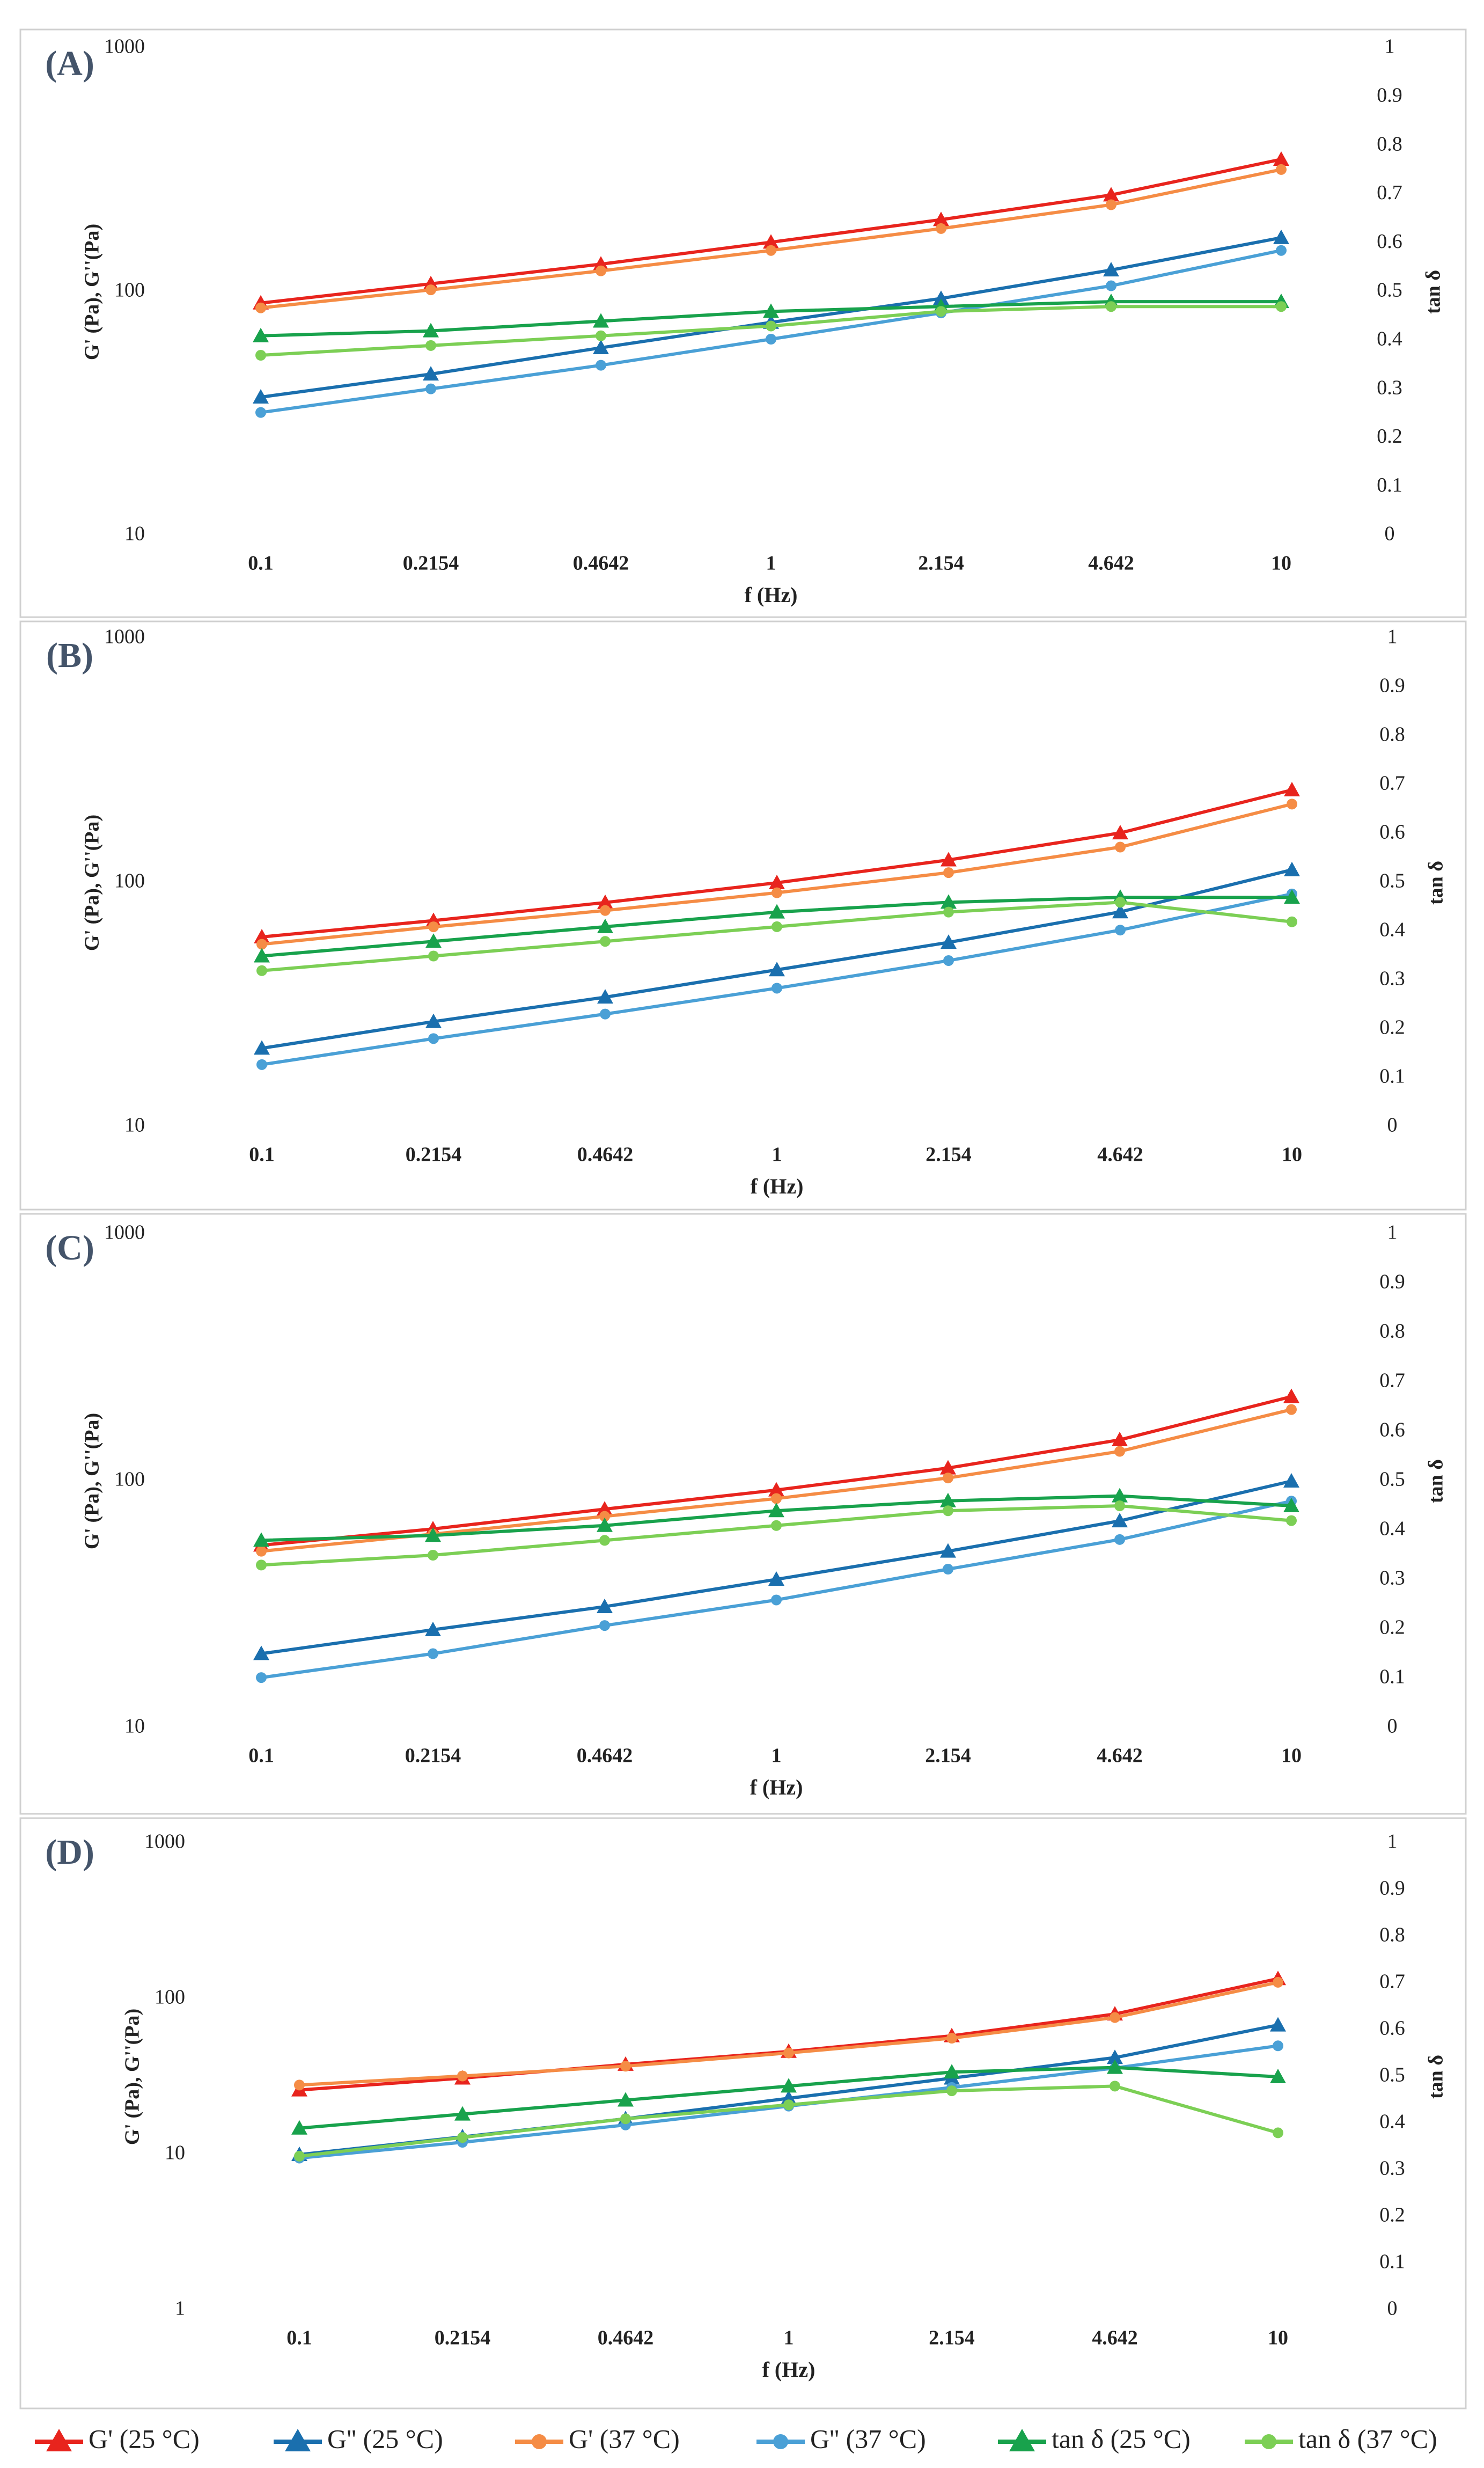 The width and height of the screenshot is (1484, 2468). Describe the element at coordinates (868, 2438) in the screenshot. I see `legend-label: G'' (37 °C)` at that location.